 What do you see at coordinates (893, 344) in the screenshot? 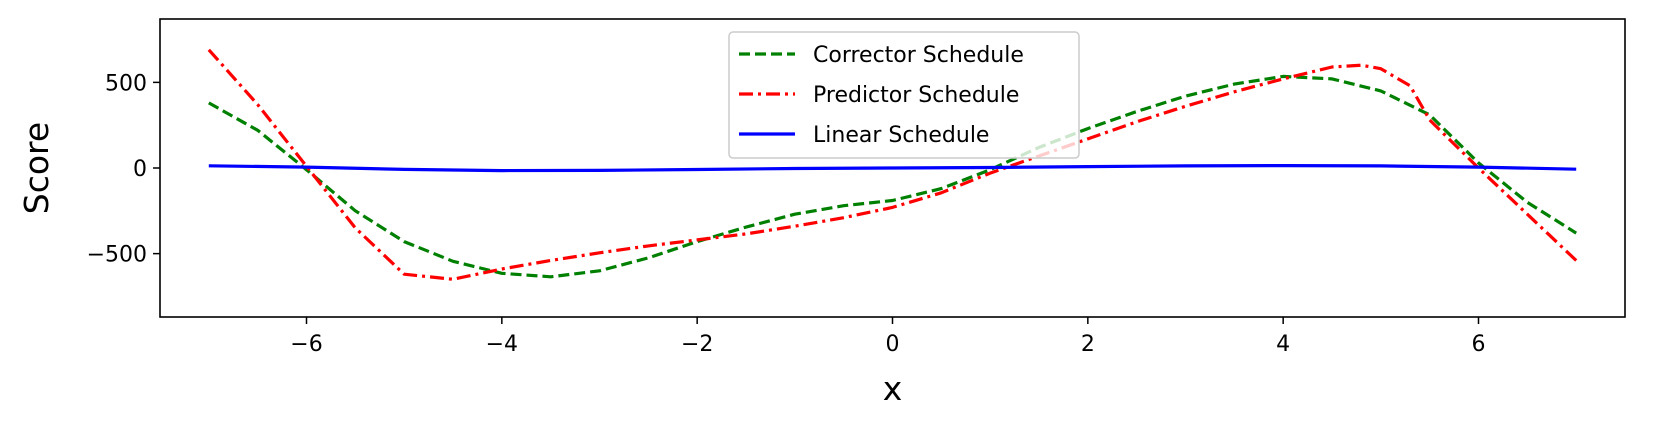
I see `x-tick-label: 0` at bounding box center [893, 344].